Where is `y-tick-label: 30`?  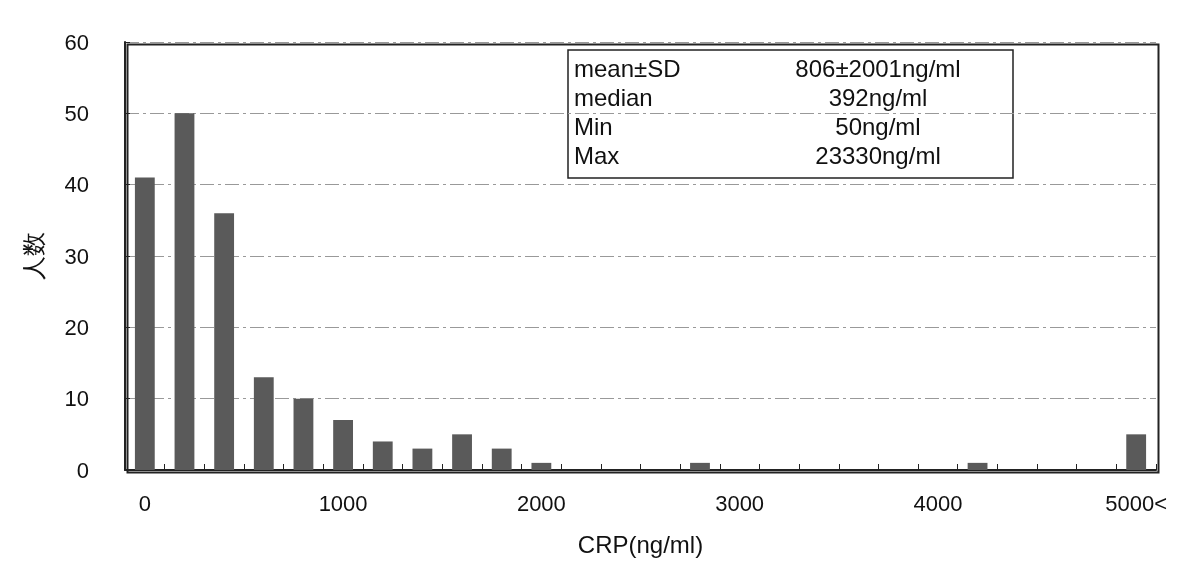 y-tick-label: 30 is located at coordinates (76, 256).